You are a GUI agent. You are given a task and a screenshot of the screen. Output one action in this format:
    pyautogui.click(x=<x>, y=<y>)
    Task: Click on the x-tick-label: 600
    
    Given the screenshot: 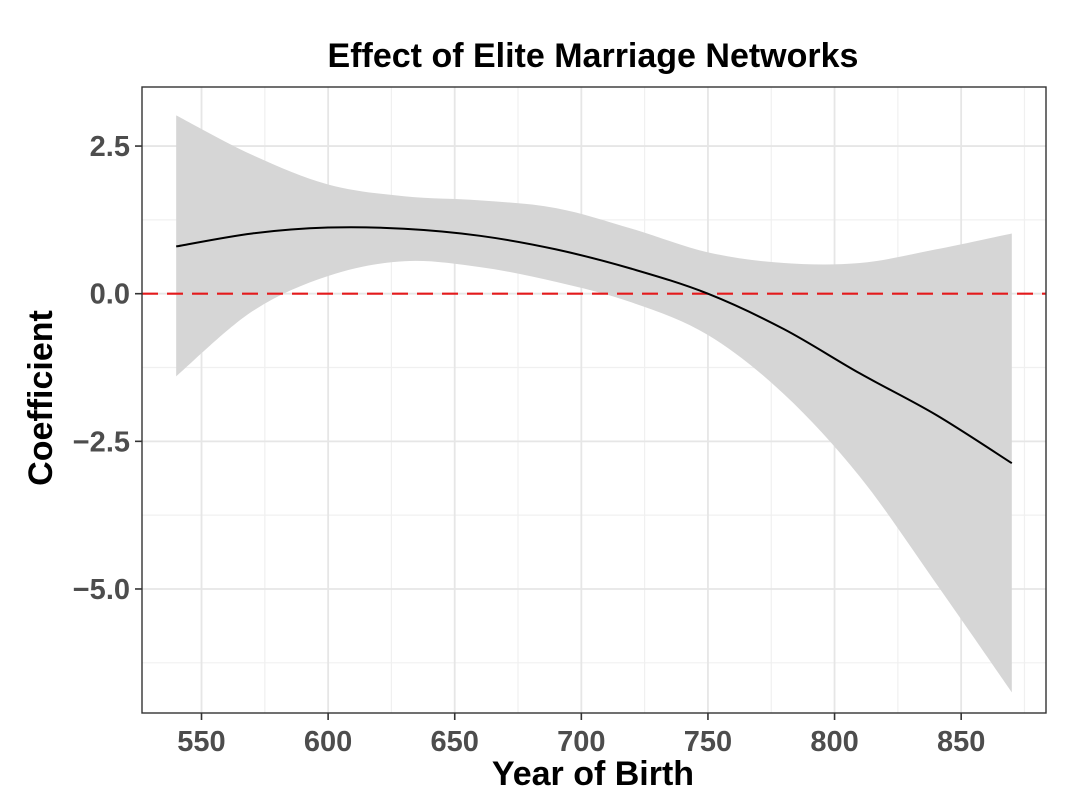 What is the action you would take?
    pyautogui.click(x=328, y=742)
    